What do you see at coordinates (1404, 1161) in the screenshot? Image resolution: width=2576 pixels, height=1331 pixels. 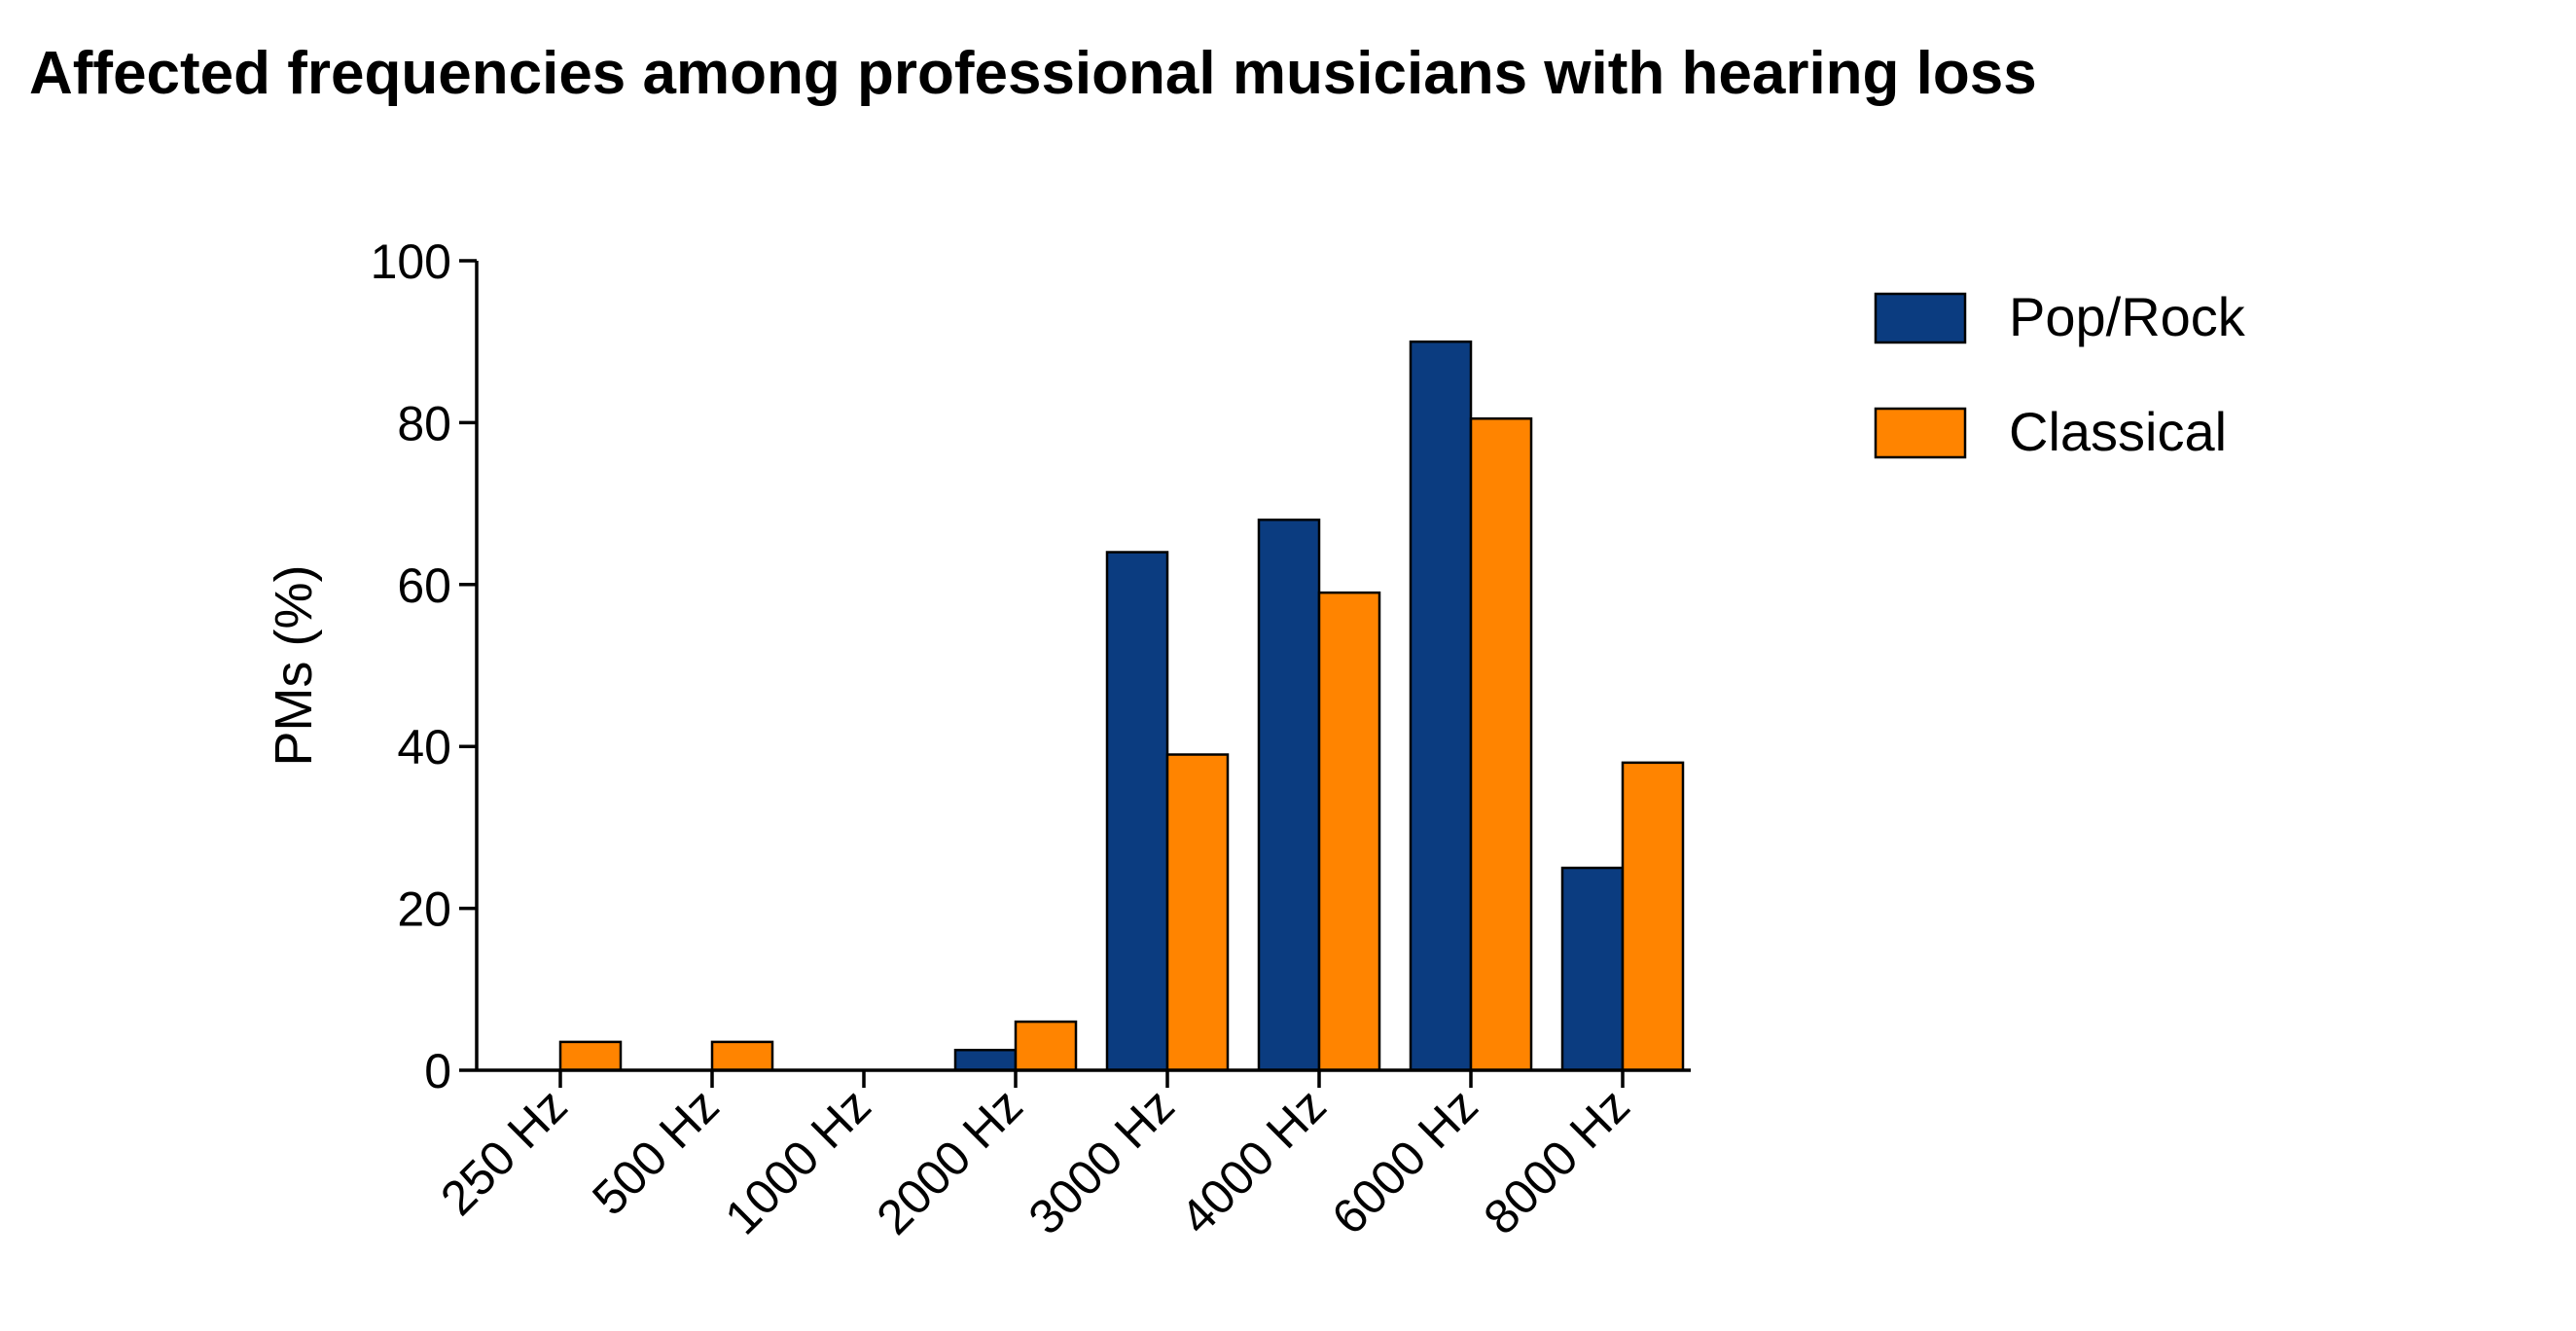 I see `x-tick-label: 6000 Hz` at bounding box center [1404, 1161].